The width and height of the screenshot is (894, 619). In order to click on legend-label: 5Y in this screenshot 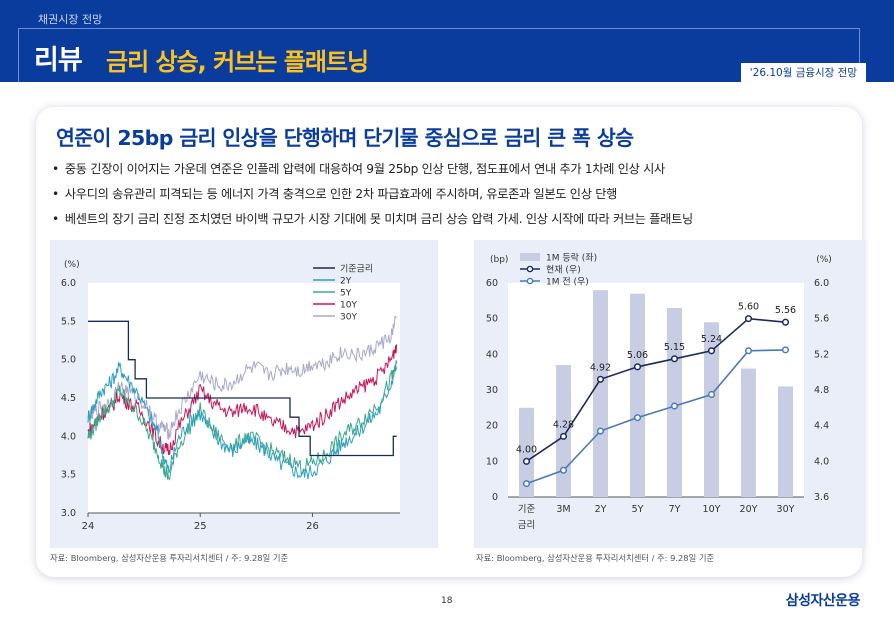, I will do `click(346, 294)`.